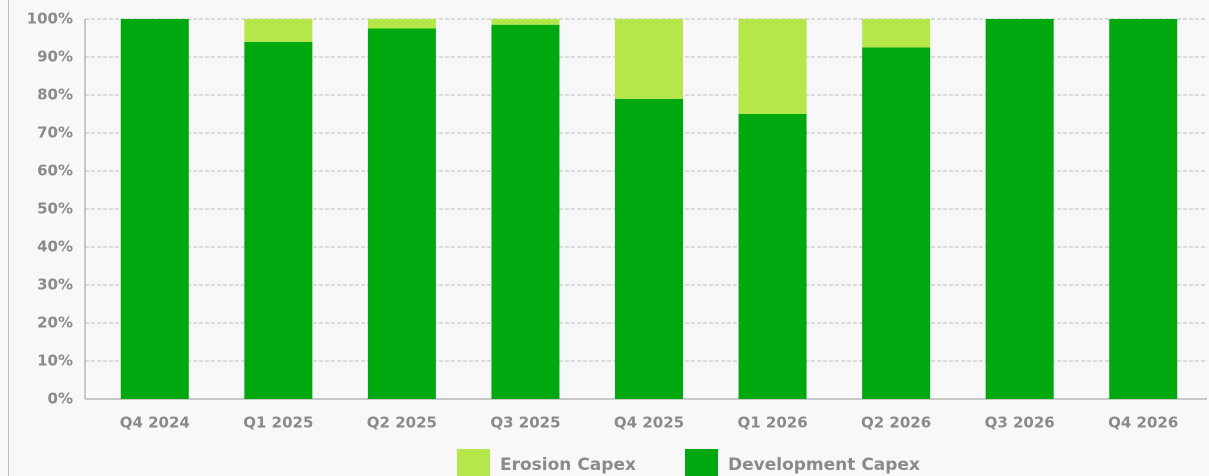  What do you see at coordinates (525, 423) in the screenshot?
I see `x-tick-label: Q3 2025` at bounding box center [525, 423].